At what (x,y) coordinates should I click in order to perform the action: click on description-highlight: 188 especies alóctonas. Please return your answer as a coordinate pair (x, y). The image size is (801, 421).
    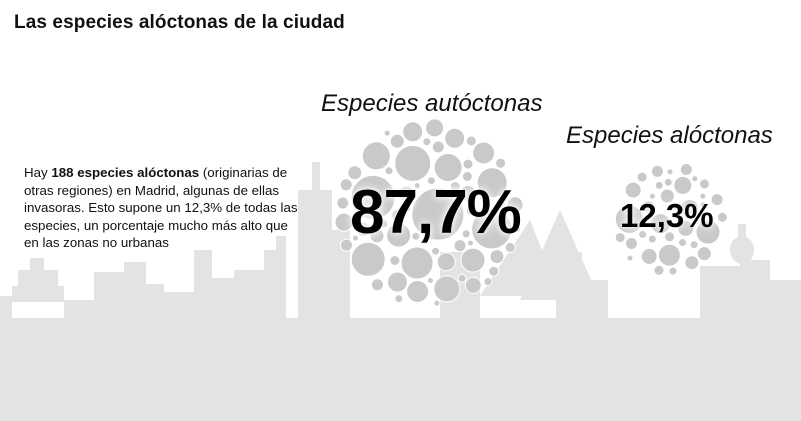
    Looking at the image, I should click on (125, 172).